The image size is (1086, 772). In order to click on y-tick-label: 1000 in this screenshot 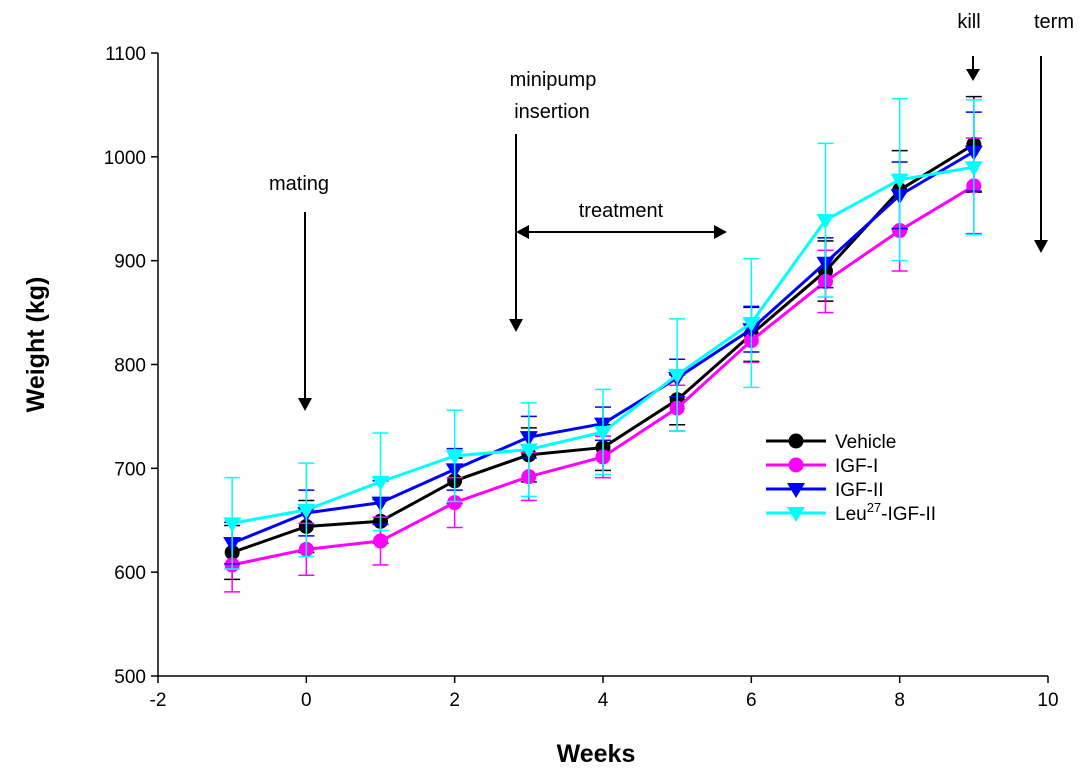, I will do `click(125, 158)`.